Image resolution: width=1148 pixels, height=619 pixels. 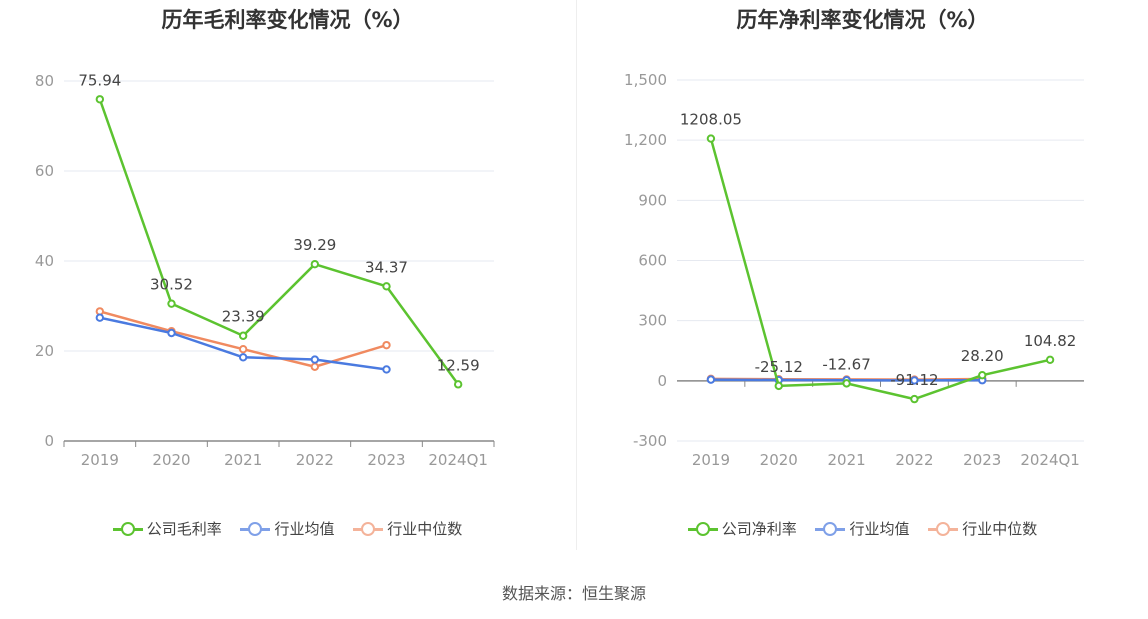 I want to click on data-label: 23.39, so click(x=243, y=317).